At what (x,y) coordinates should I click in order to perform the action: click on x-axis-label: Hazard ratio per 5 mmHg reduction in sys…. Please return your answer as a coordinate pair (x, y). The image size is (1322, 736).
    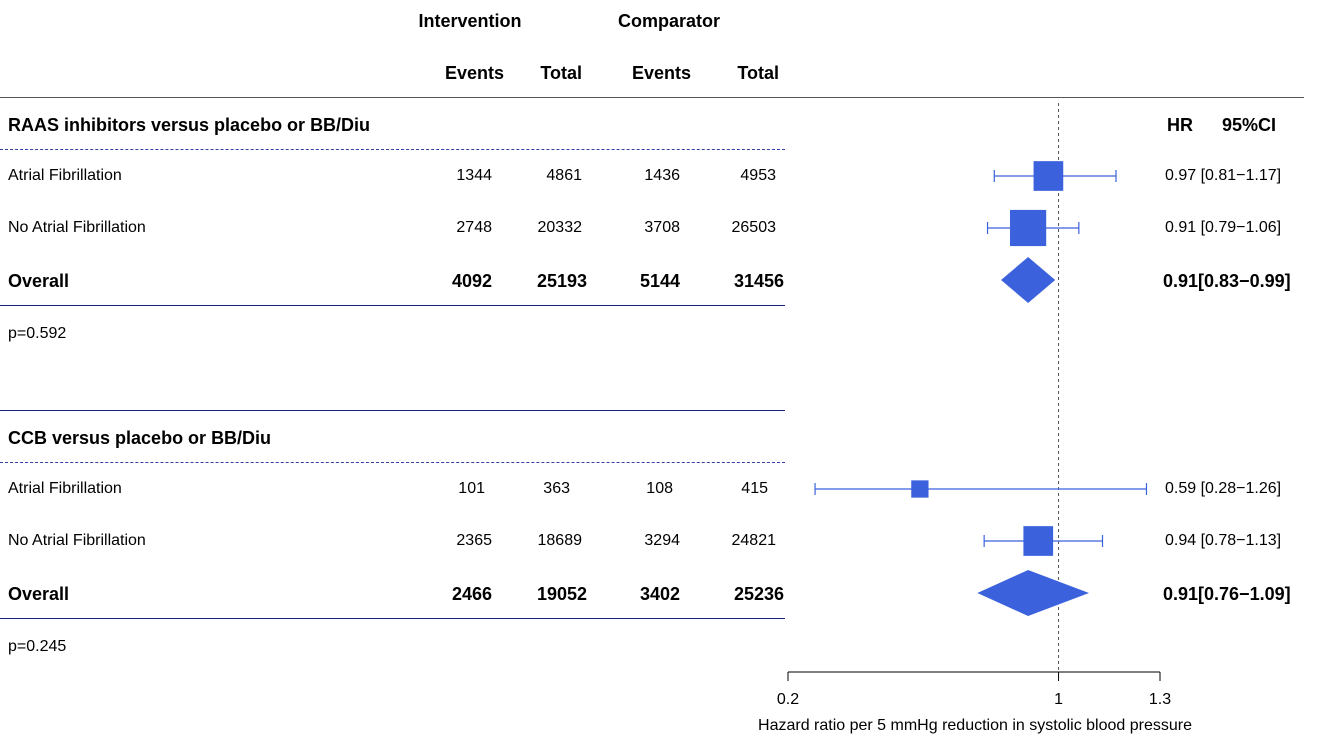
    Looking at the image, I should click on (975, 725).